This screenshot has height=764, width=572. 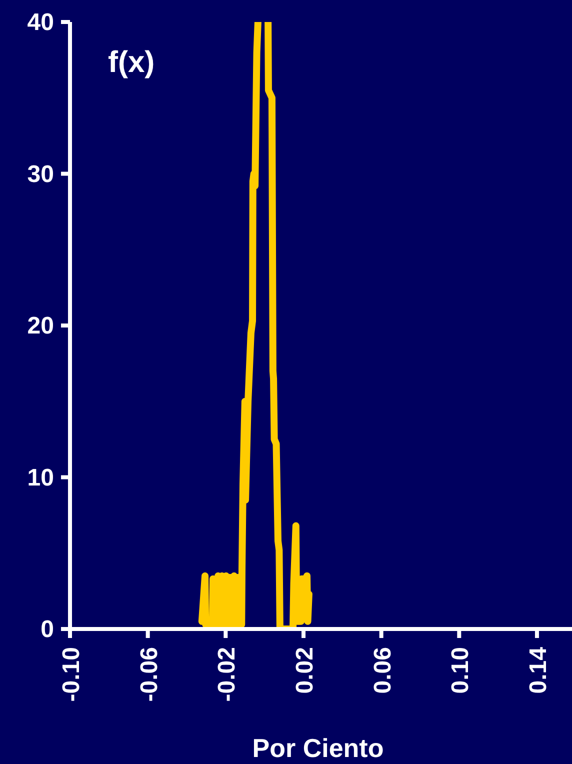 I want to click on x-tick-label: 0.10, so click(x=460, y=670).